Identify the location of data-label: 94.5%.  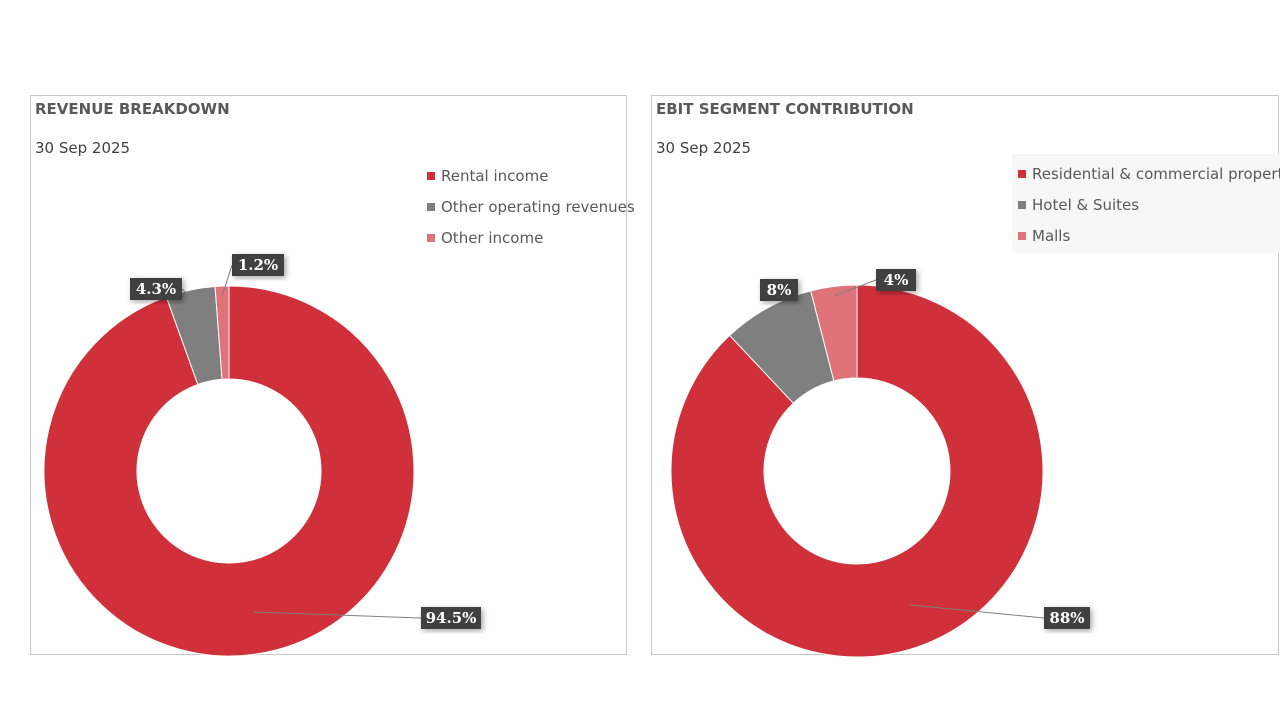
(451, 618).